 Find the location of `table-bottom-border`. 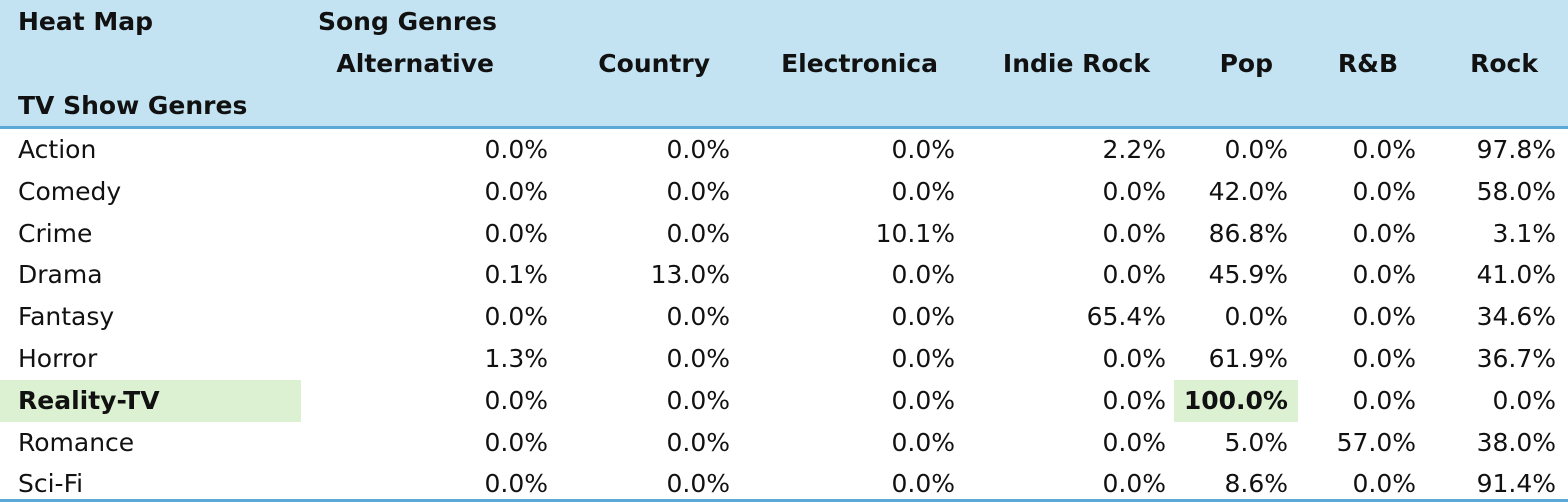

table-bottom-border is located at coordinates (784, 500).